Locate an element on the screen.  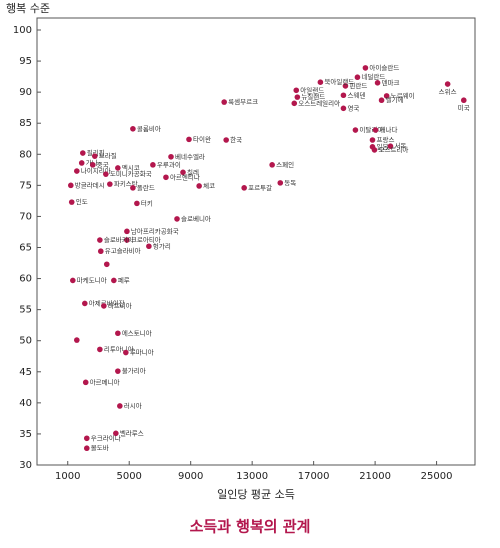
y-tick-label: 55 is located at coordinates (25, 310).